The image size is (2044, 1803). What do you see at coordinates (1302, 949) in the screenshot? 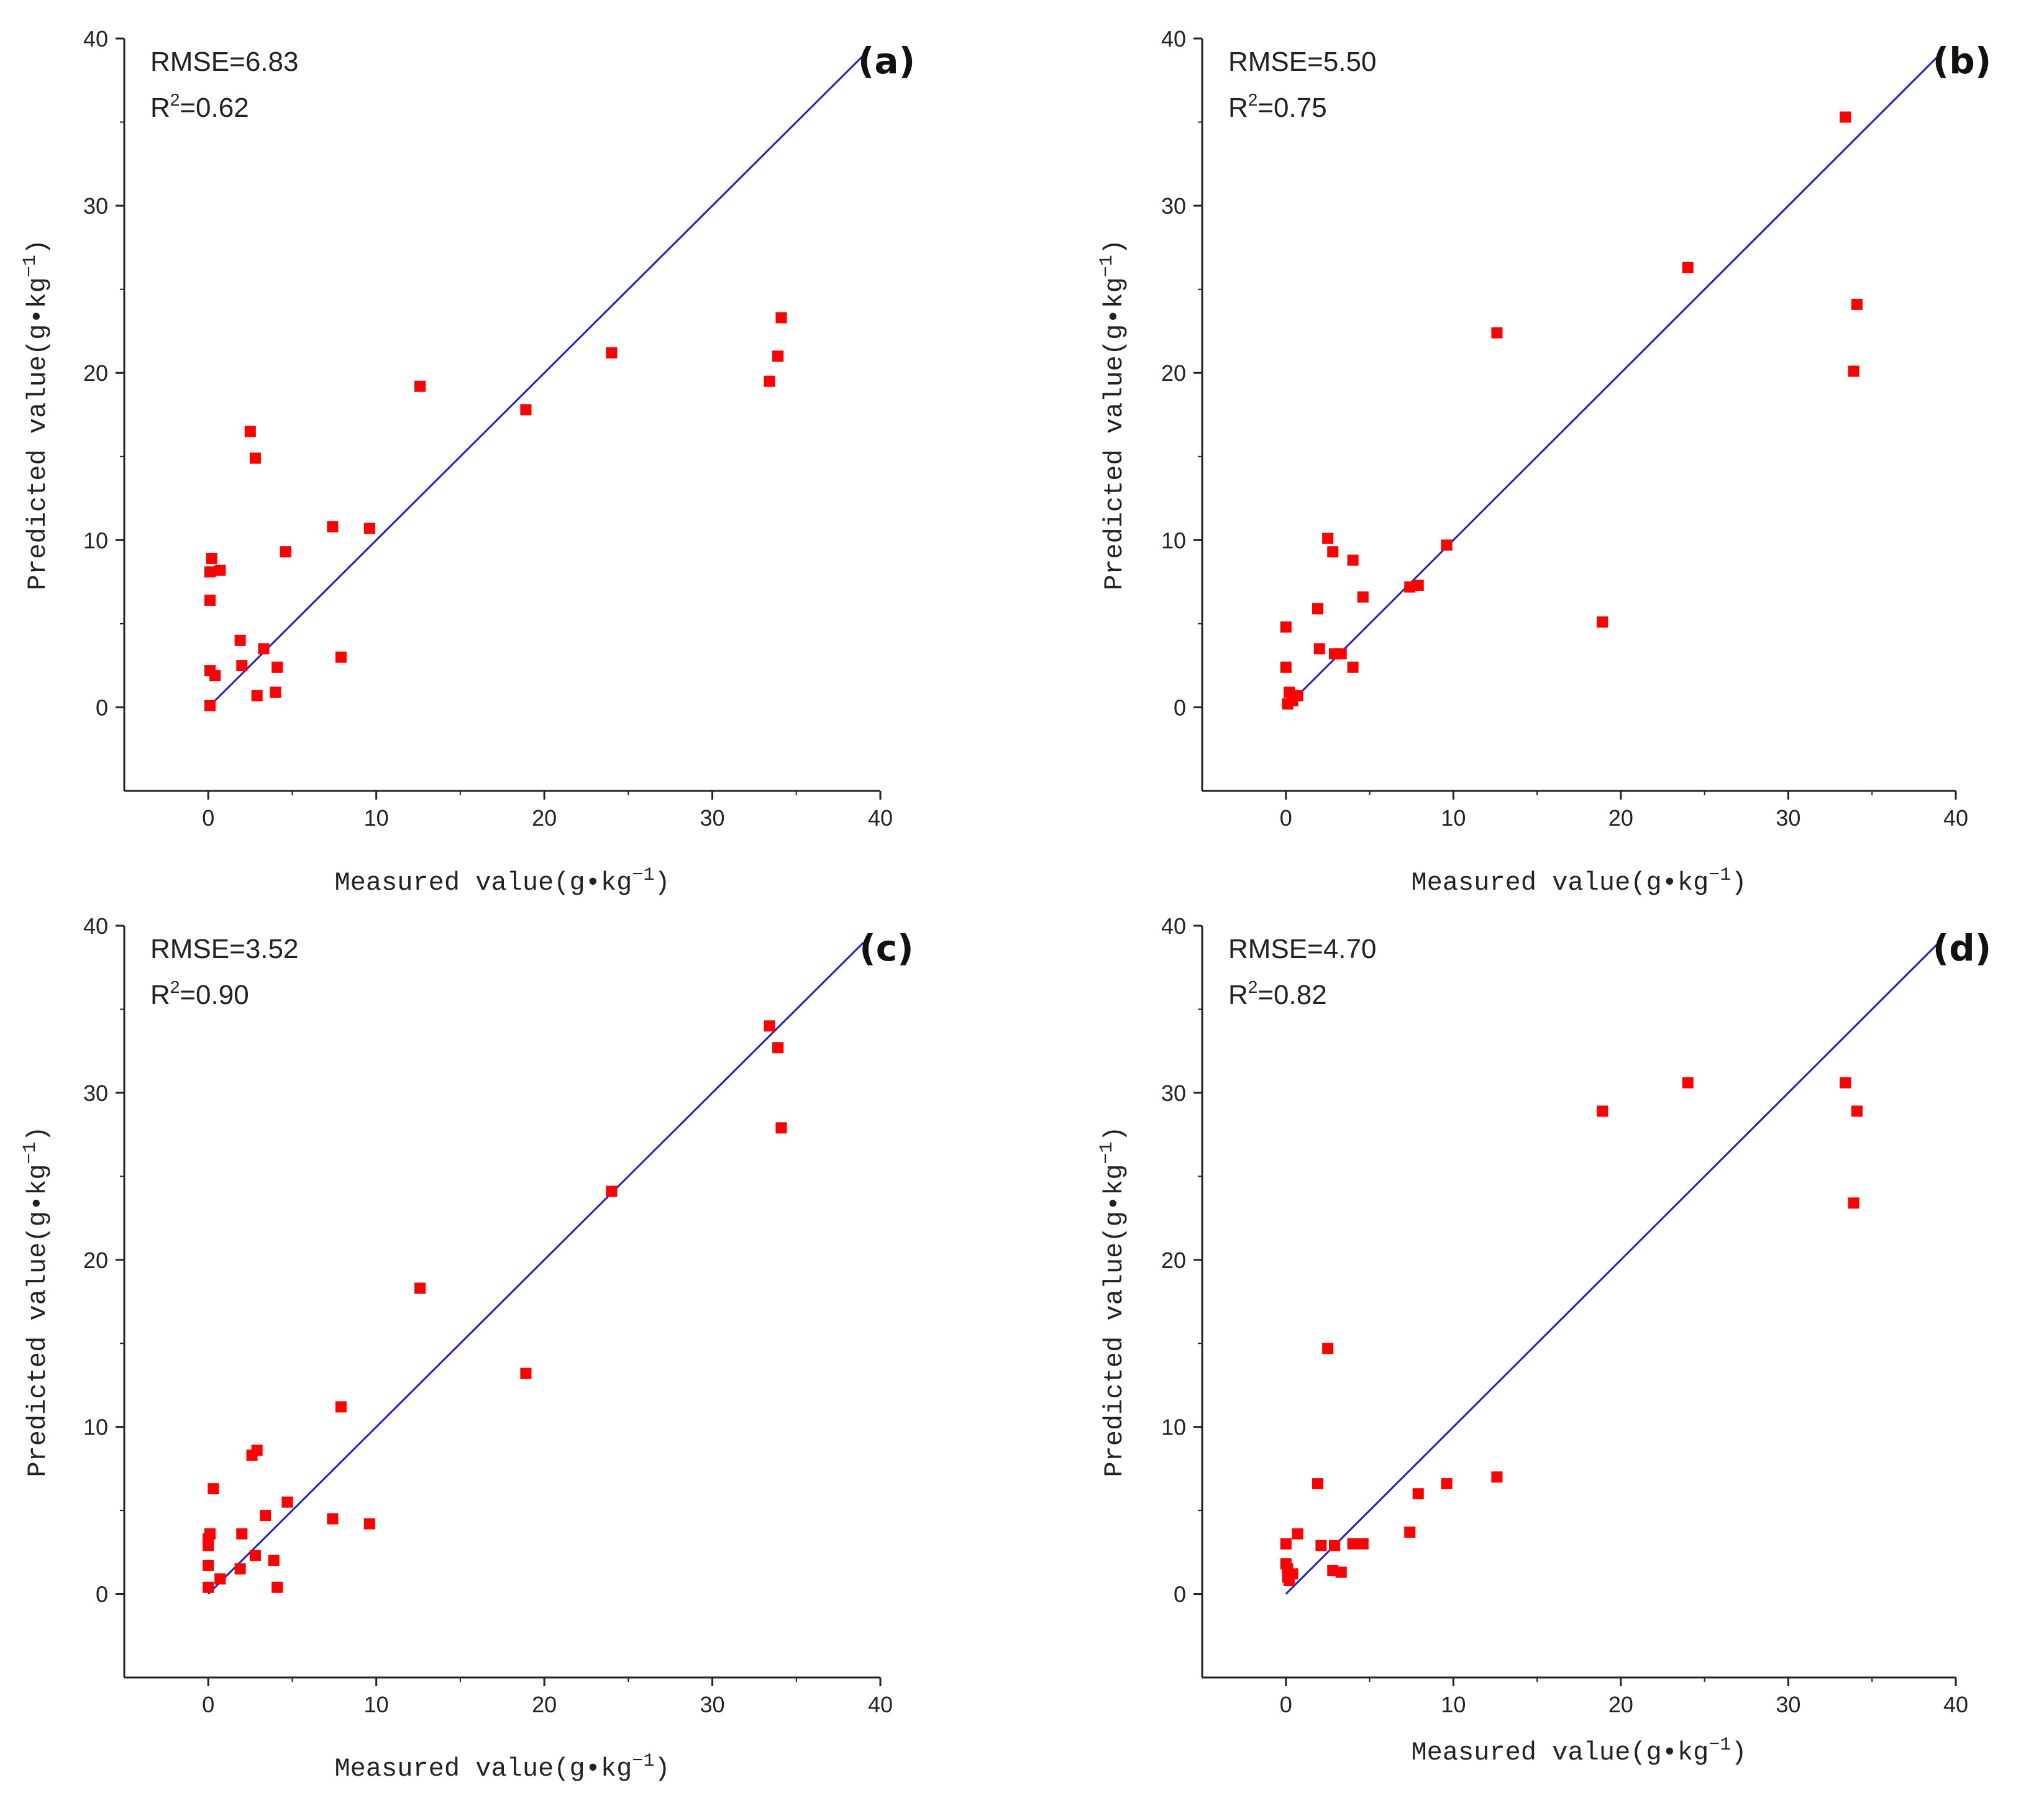
I see `rmse-annotation: RMSE=4.70` at bounding box center [1302, 949].